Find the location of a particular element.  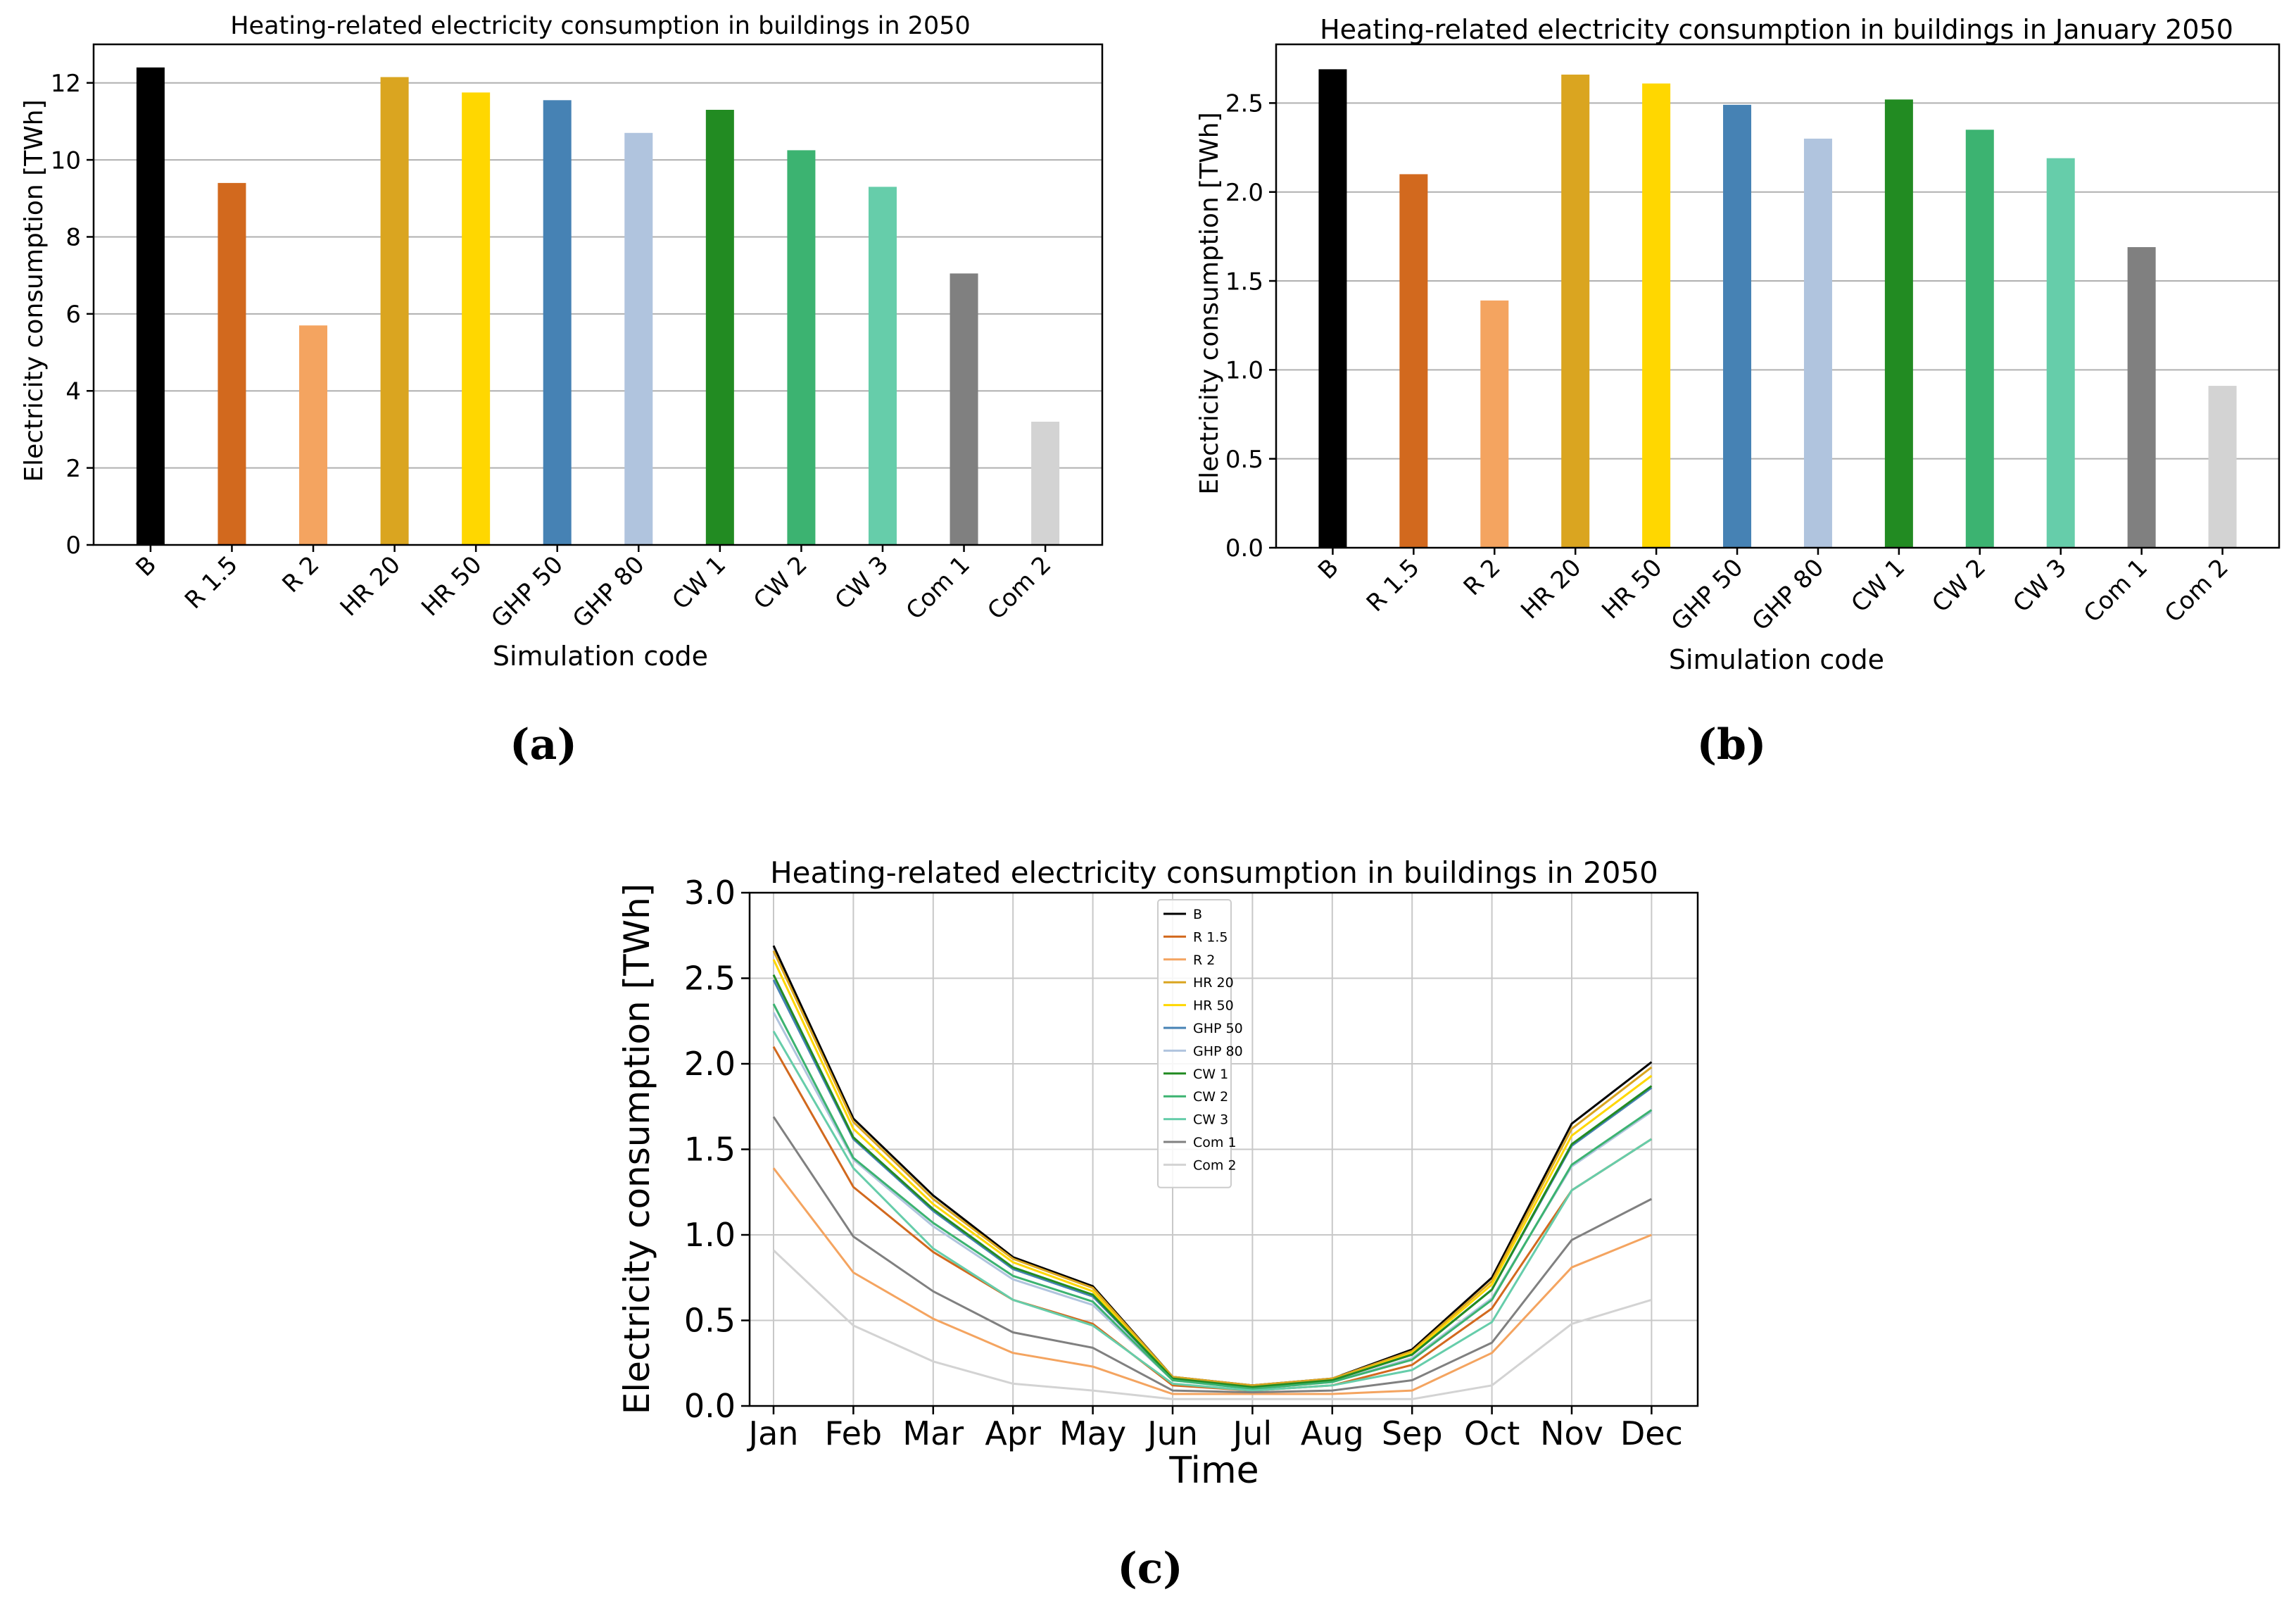

panel-c-caption: (c) is located at coordinates (1149, 1568).